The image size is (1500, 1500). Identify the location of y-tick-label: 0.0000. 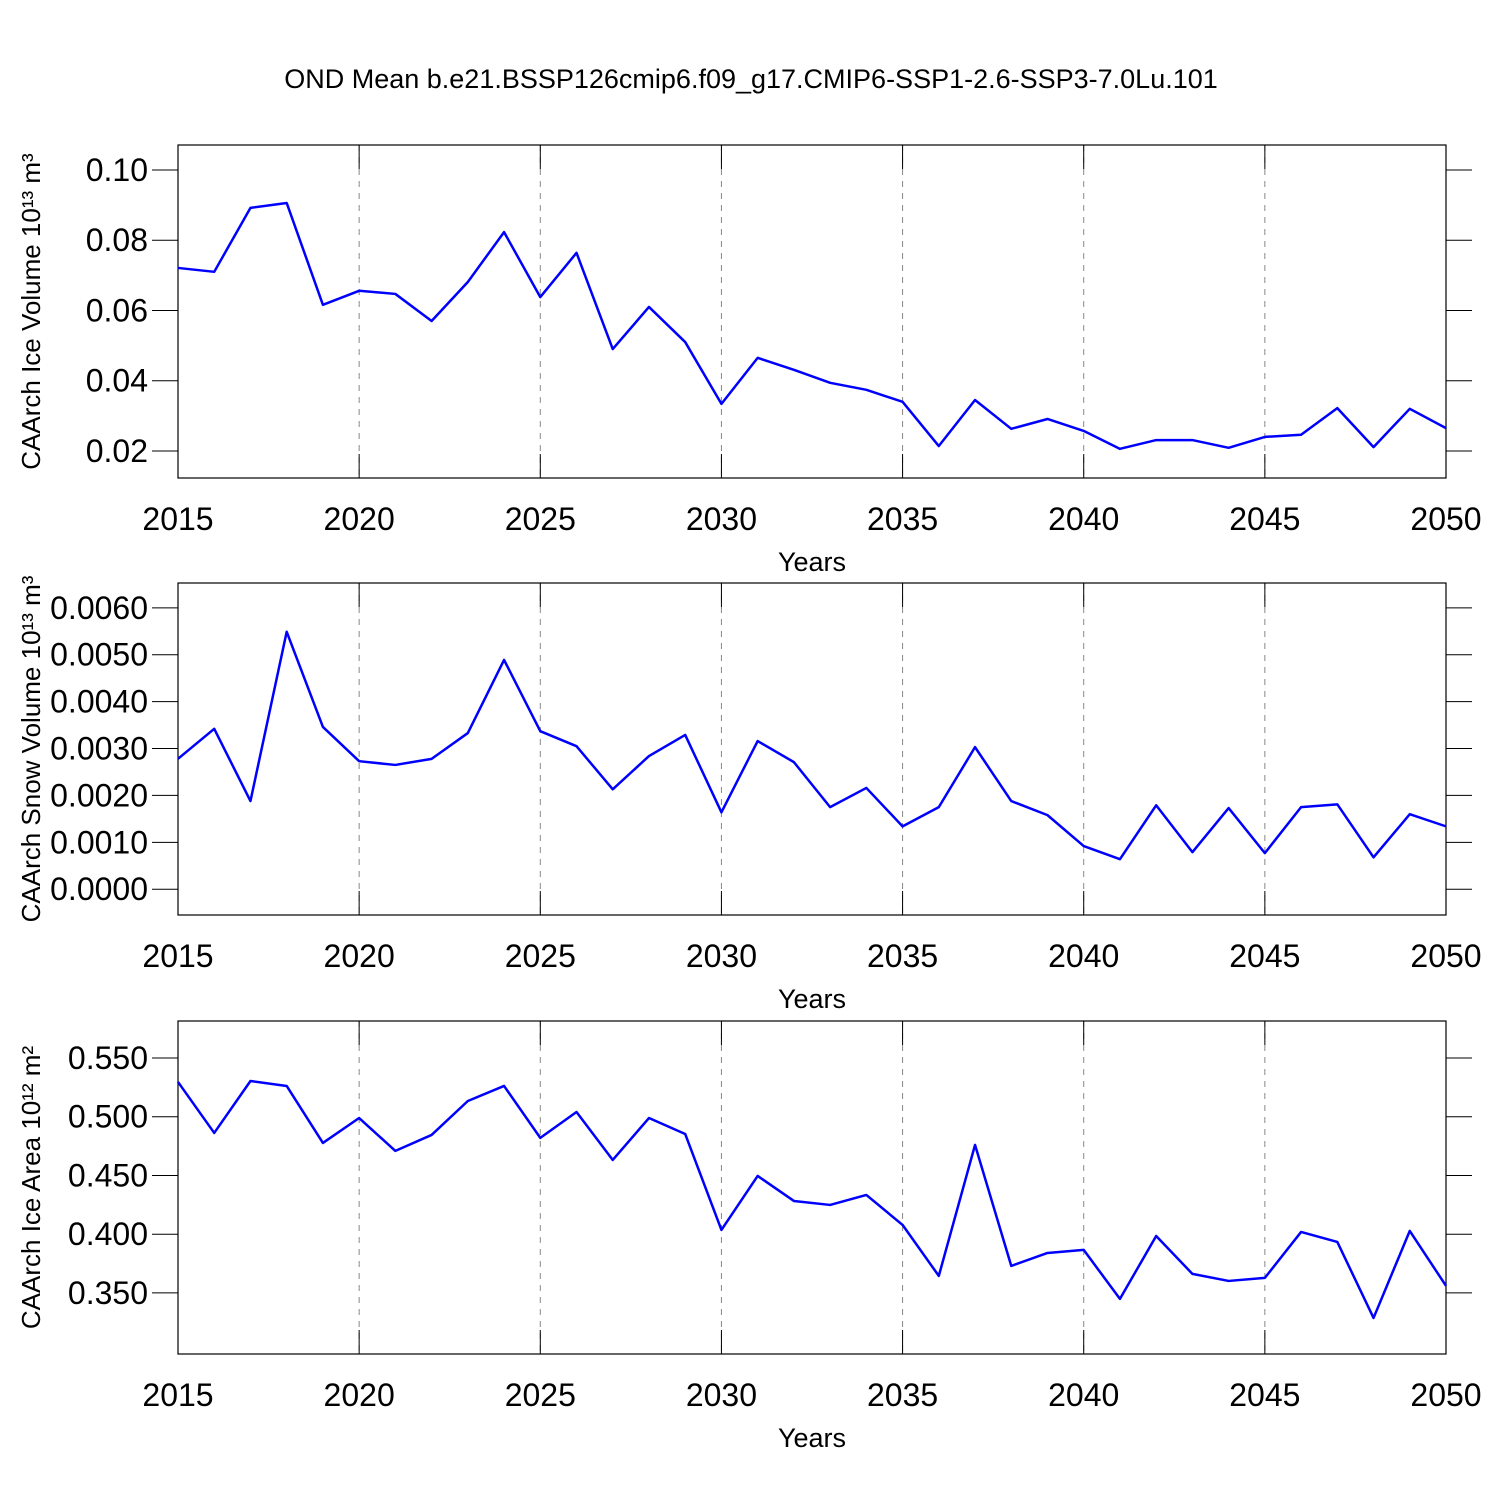
(99, 889).